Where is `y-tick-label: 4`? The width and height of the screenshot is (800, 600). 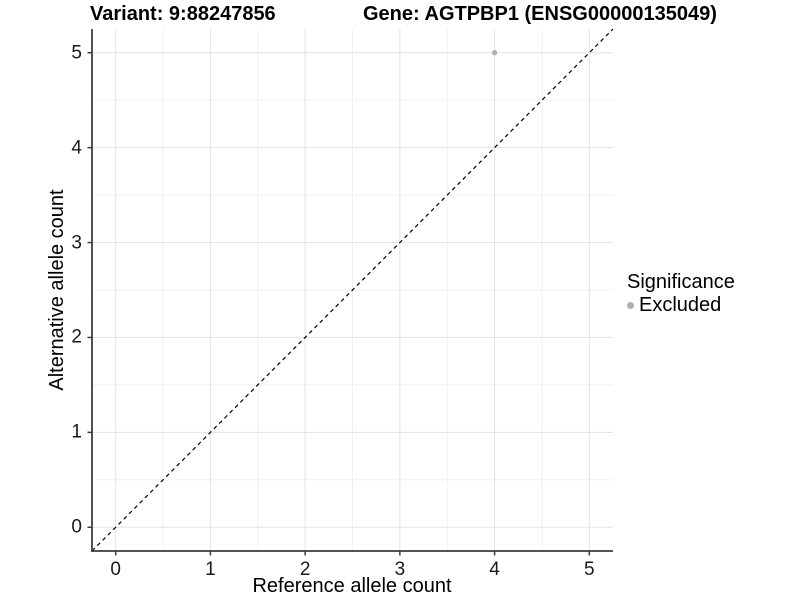 y-tick-label: 4 is located at coordinates (76, 148).